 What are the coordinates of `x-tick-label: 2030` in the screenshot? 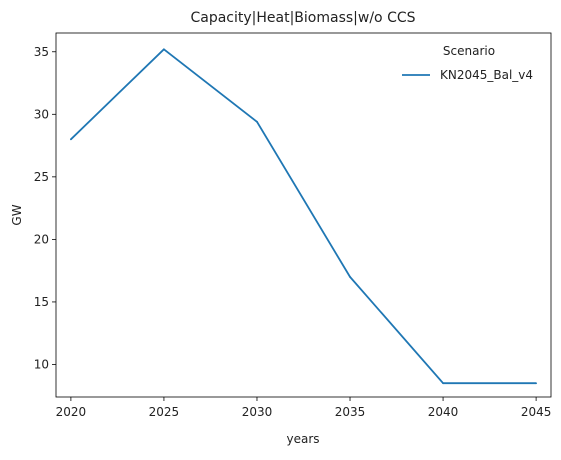 It's located at (257, 412).